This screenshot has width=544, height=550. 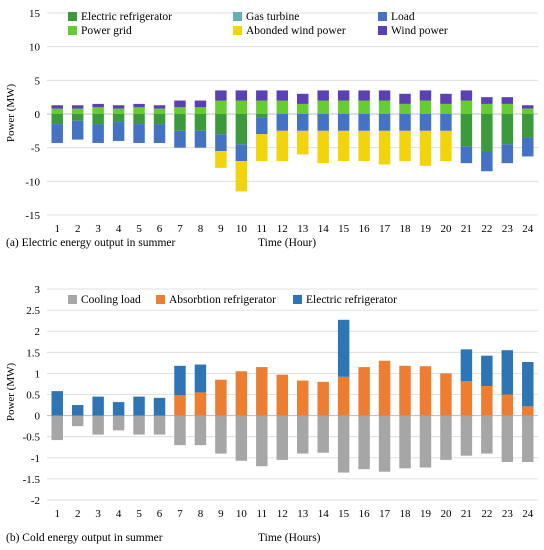 I want to click on x-tick-label: 17, so click(x=385, y=229).